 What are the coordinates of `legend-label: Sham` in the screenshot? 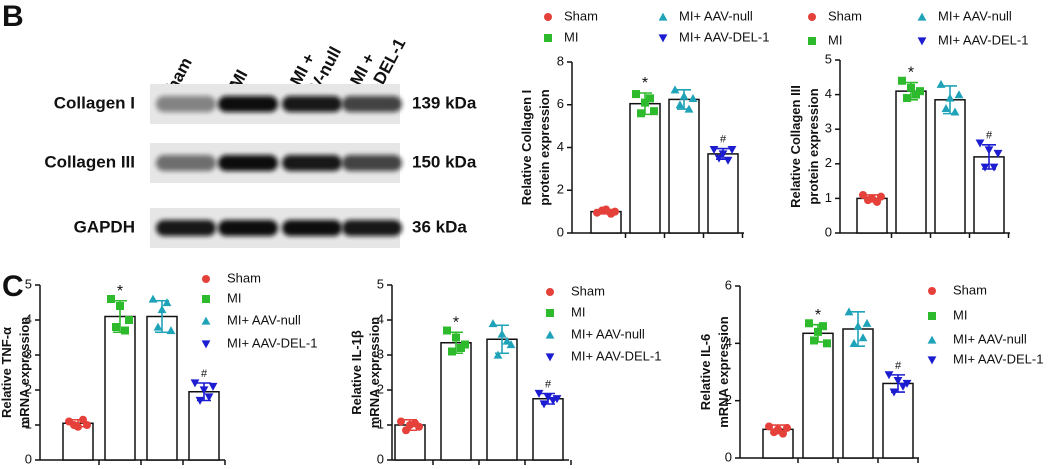 It's located at (244, 277).